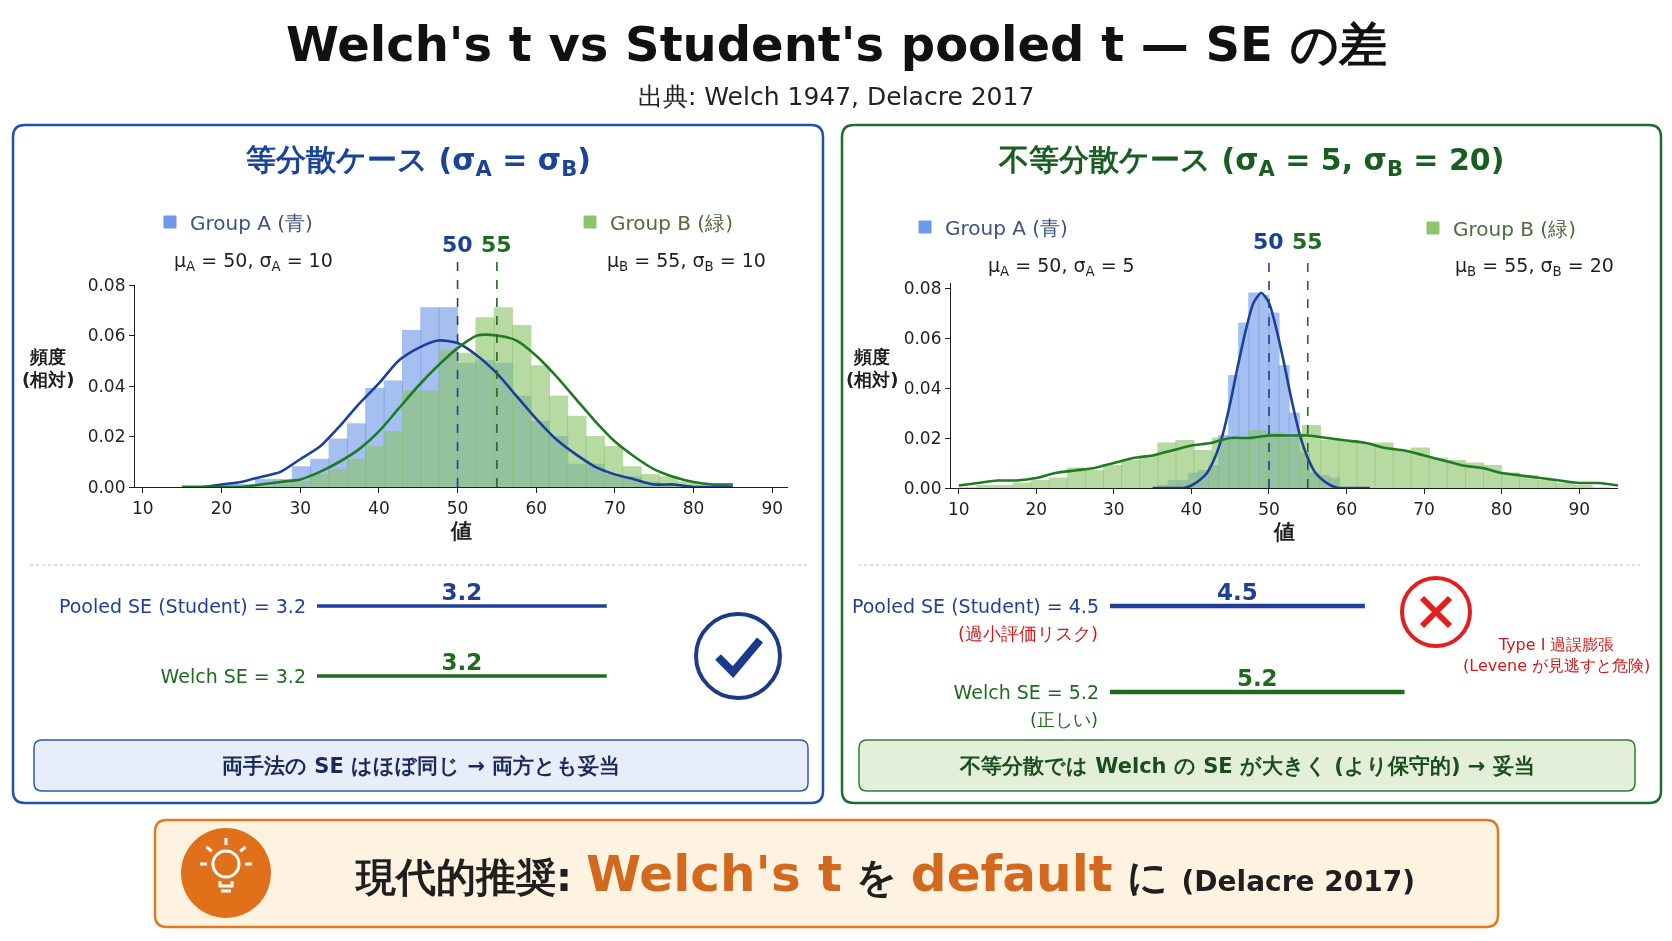 This screenshot has height=941, width=1672. I want to click on data-label: 4.5, so click(1237, 592).